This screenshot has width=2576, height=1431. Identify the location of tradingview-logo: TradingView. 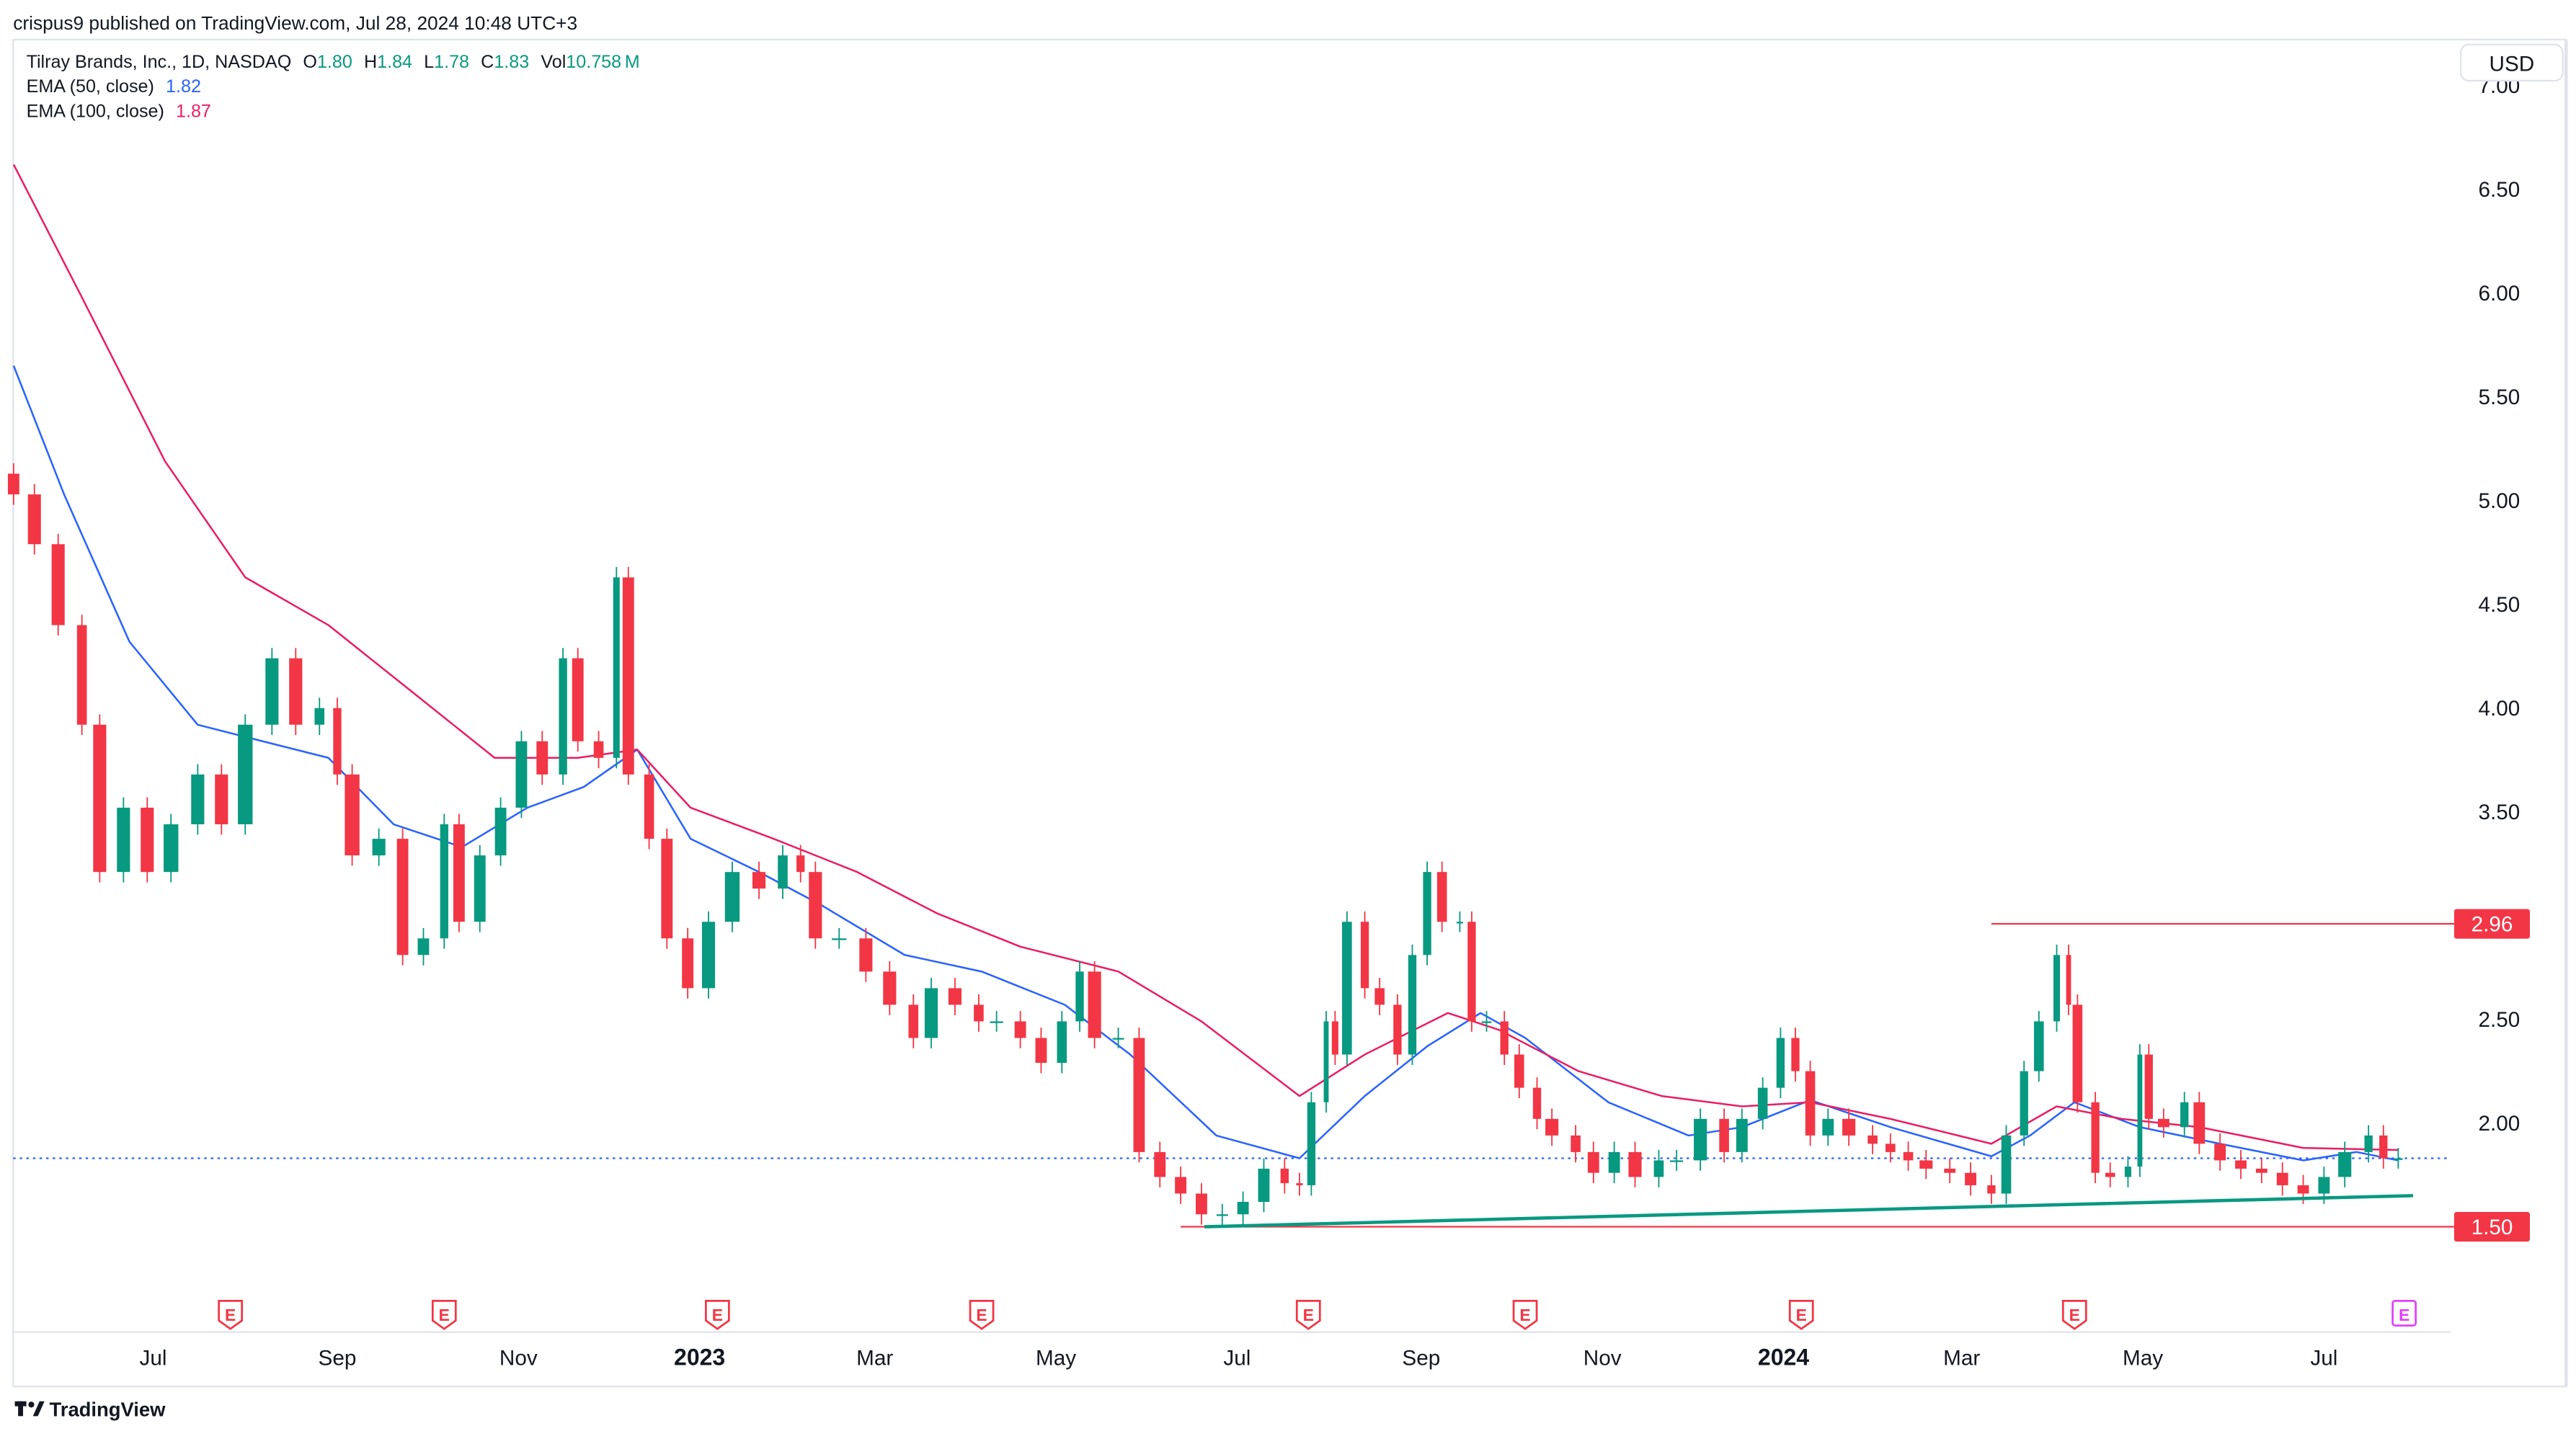
(90, 1409).